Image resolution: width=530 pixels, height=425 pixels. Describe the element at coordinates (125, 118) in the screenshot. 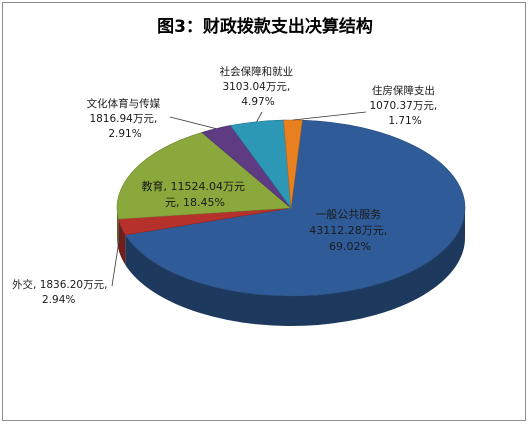

I see `slice-label-culture: 文化体育与传媒 1816.94万元, 2.91%` at that location.